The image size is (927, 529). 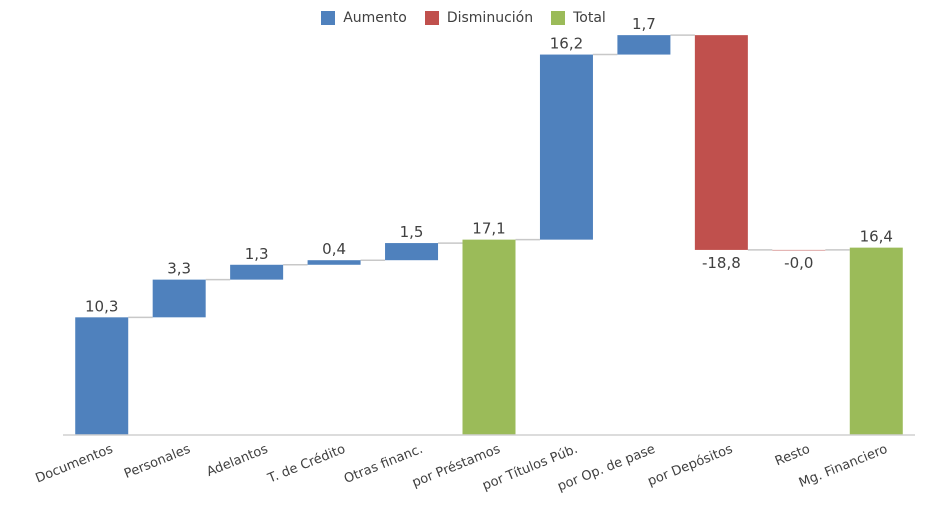 What do you see at coordinates (101, 306) in the screenshot?
I see `data-label-1: 10,3` at bounding box center [101, 306].